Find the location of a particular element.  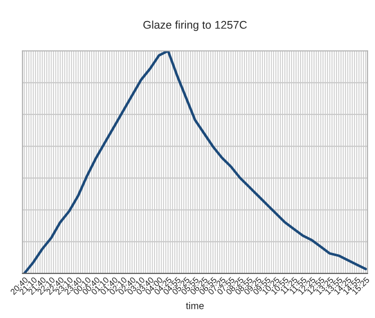

x-axis-title: time is located at coordinates (195, 306).